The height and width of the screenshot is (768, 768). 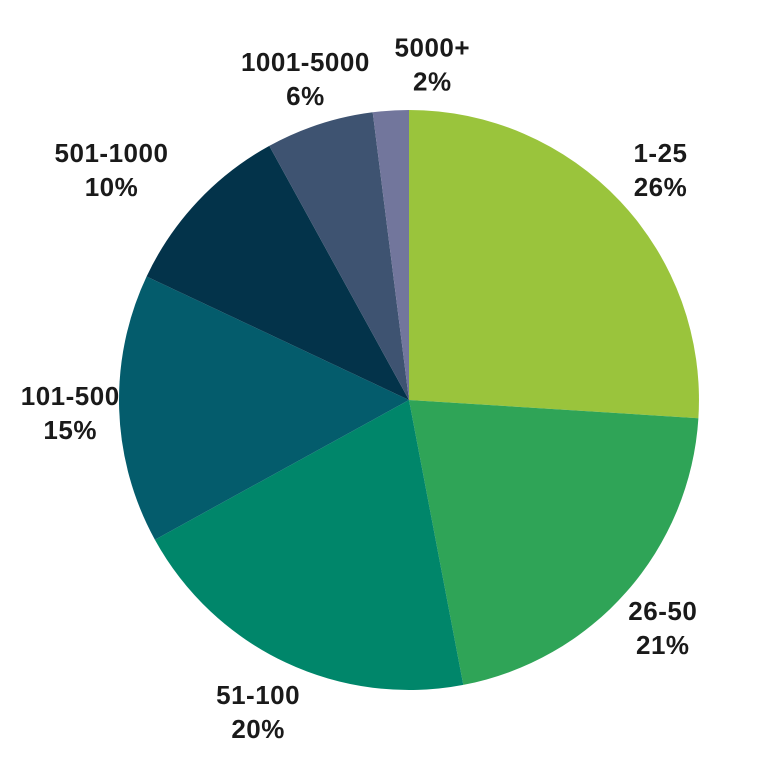 What do you see at coordinates (661, 187) in the screenshot?
I see `slice-label-percent: 26%` at bounding box center [661, 187].